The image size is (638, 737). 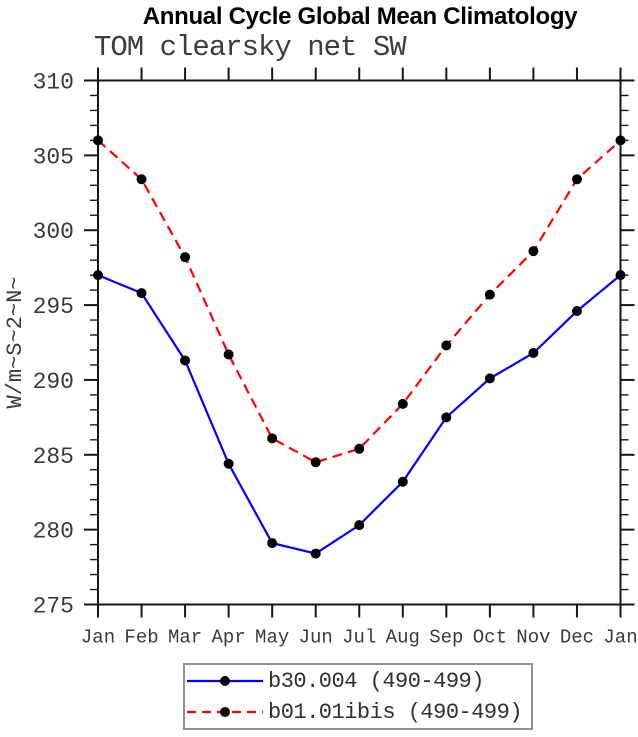 I want to click on x-axis-tick-label: Mar, so click(x=185, y=638).